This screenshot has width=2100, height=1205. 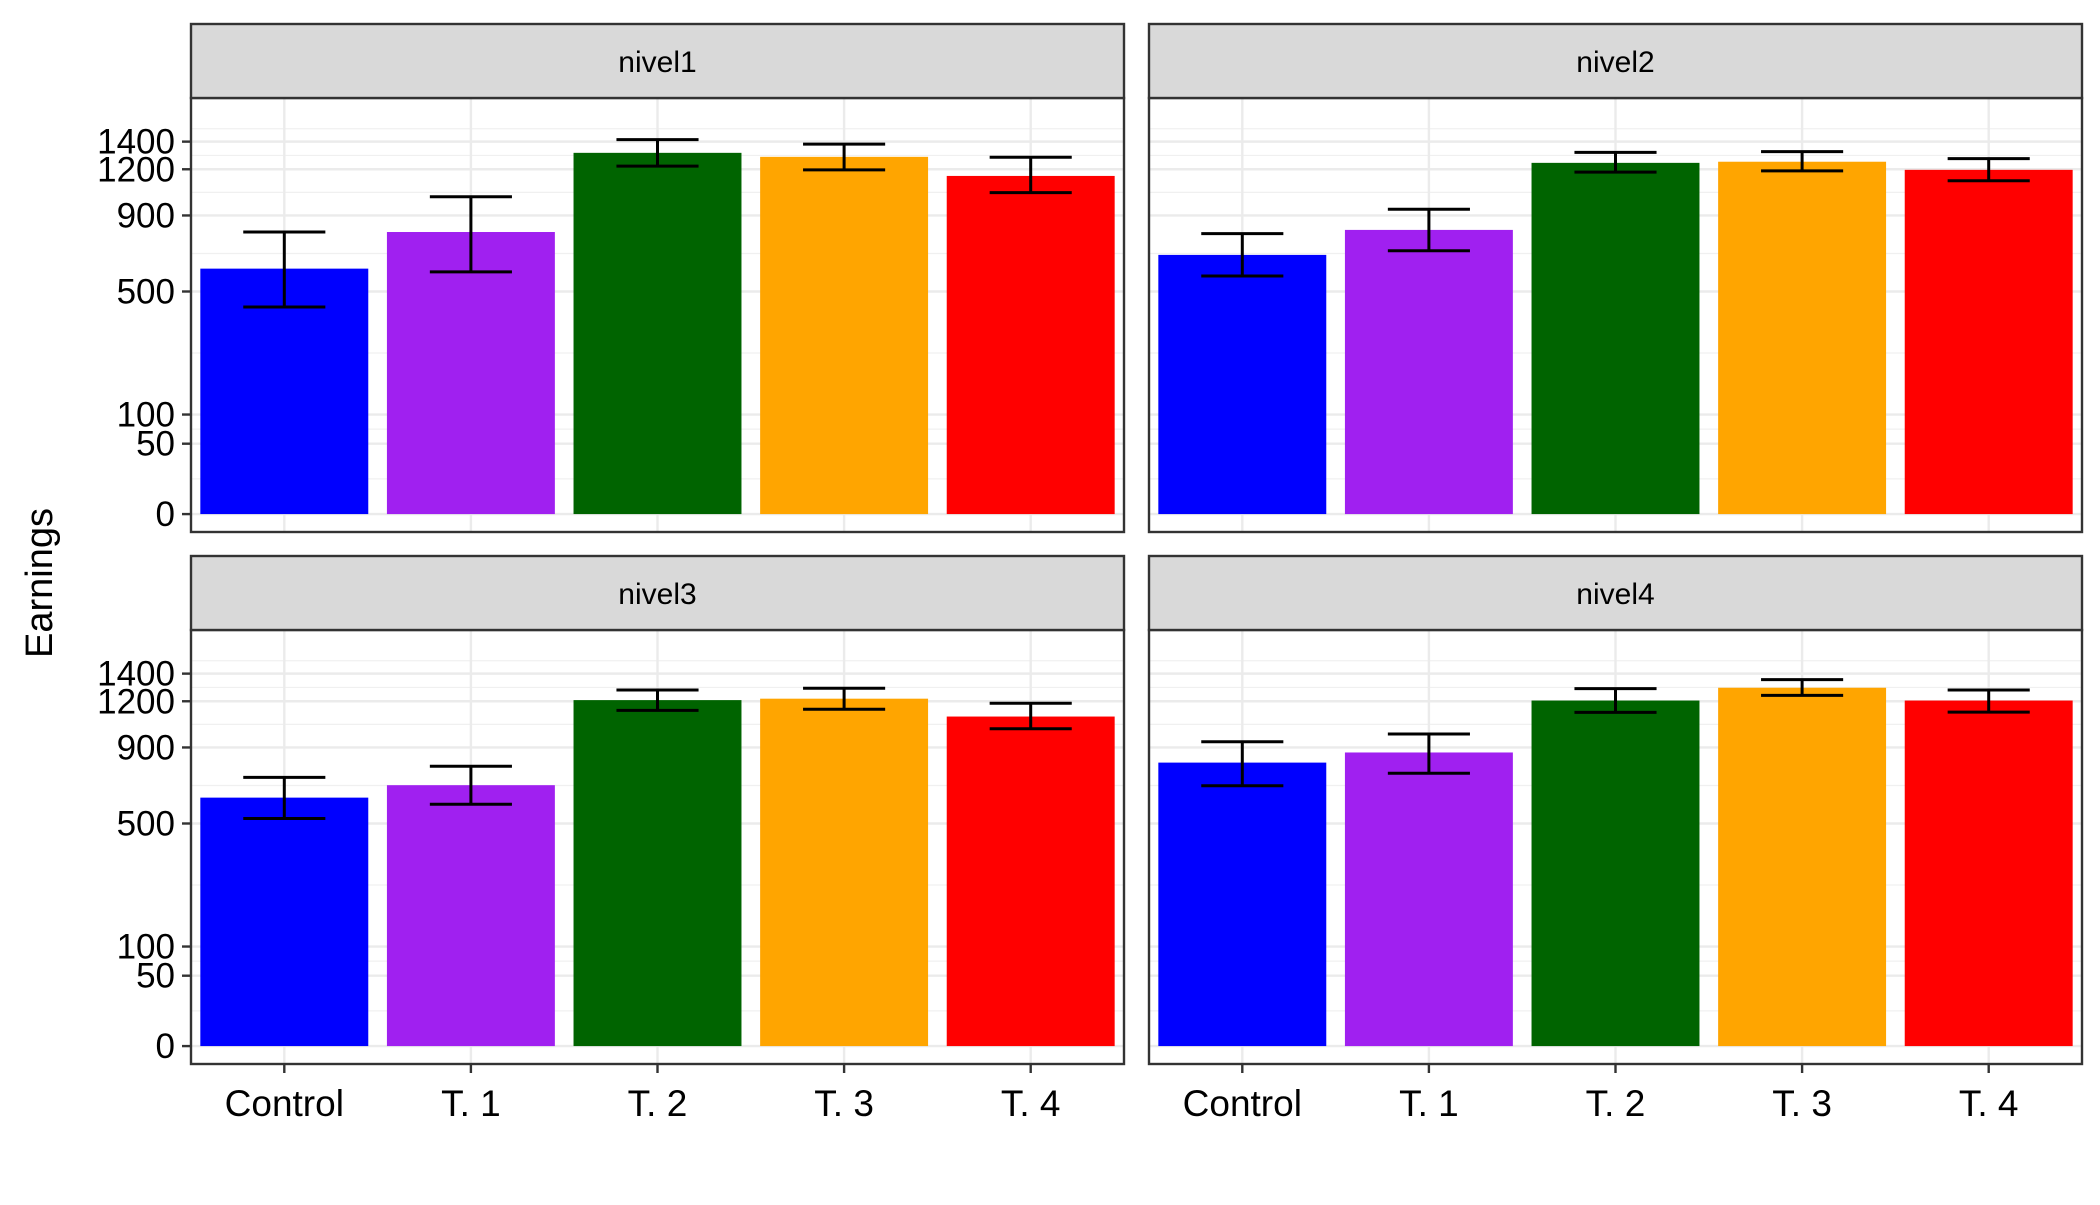 I want to click on facet-strip-label: nivel2, so click(x=1615, y=62).